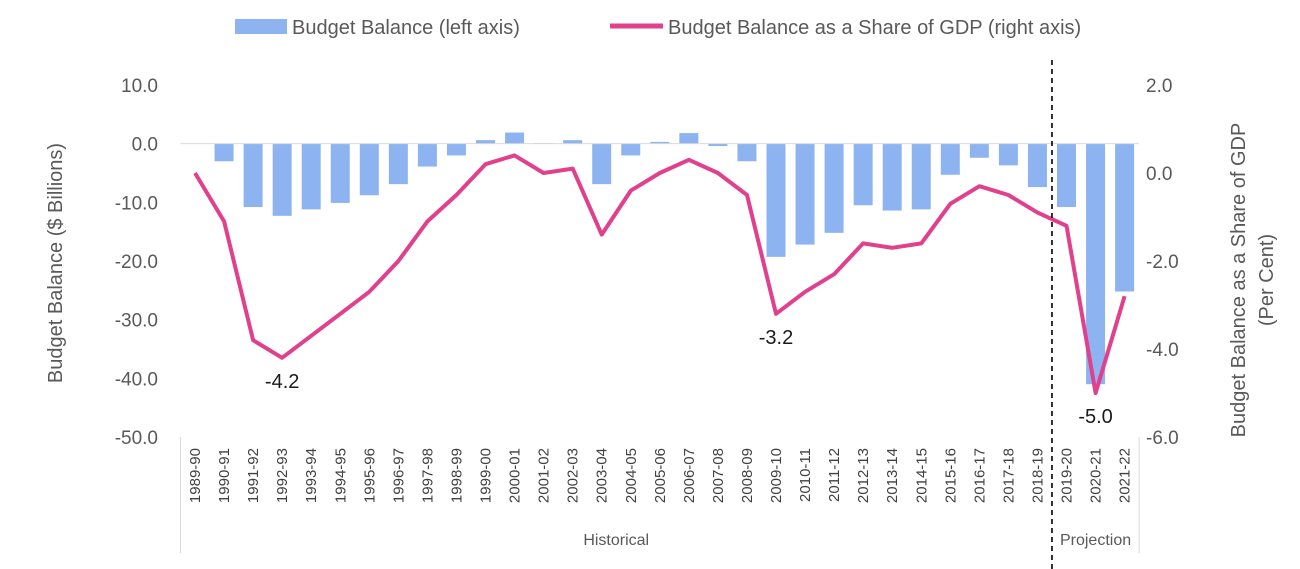  What do you see at coordinates (56, 263) in the screenshot?
I see `left-axis-title: Budget Balance ($ Billions)` at bounding box center [56, 263].